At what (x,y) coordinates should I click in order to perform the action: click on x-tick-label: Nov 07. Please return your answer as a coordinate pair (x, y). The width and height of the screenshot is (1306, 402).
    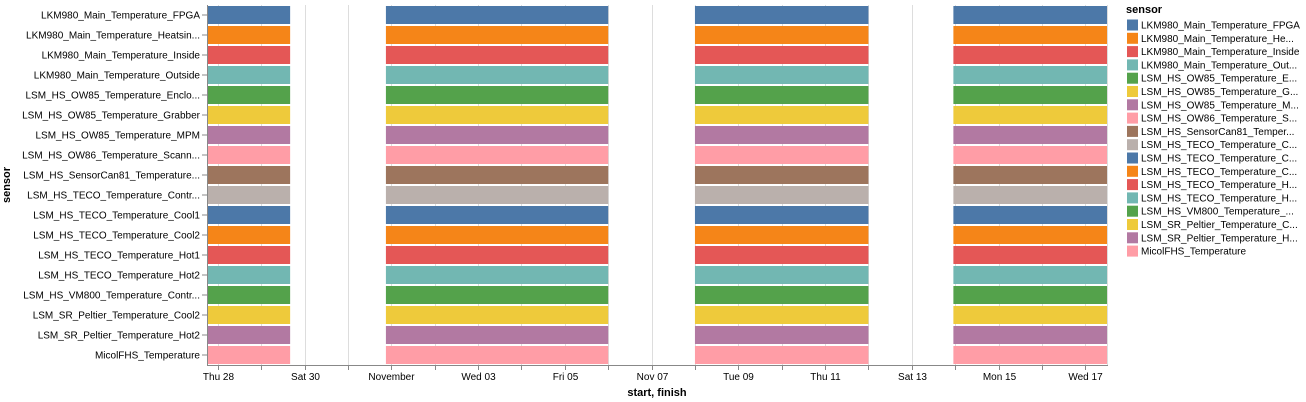
    Looking at the image, I should click on (653, 377).